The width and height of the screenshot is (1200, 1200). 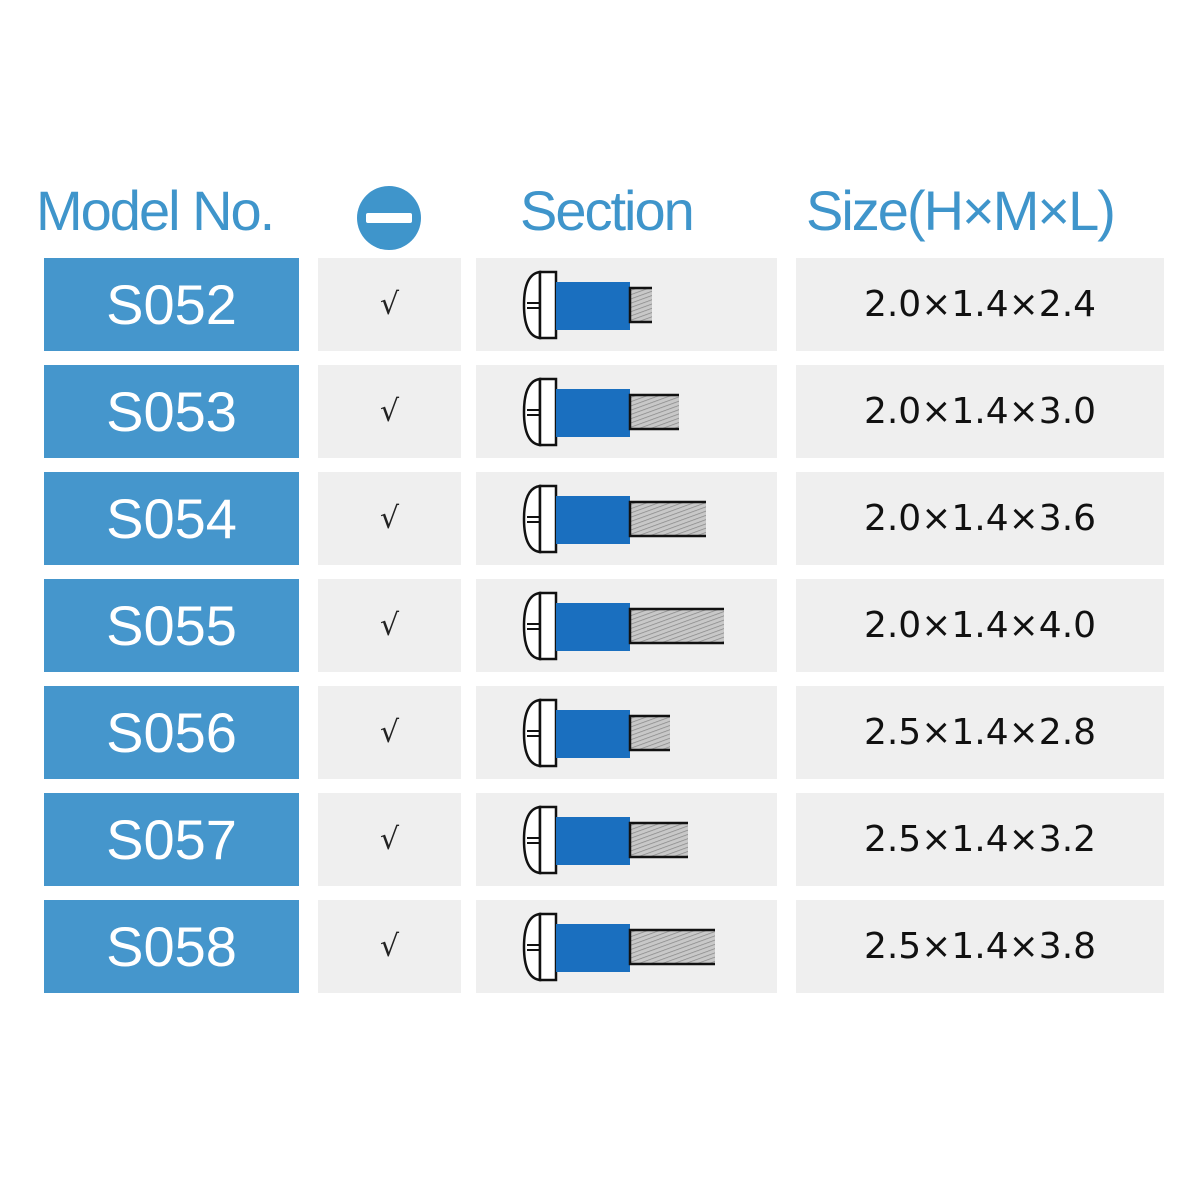 I want to click on table-row: S054 √ 2.0×1.4×3.6, so click(x=600, y=518).